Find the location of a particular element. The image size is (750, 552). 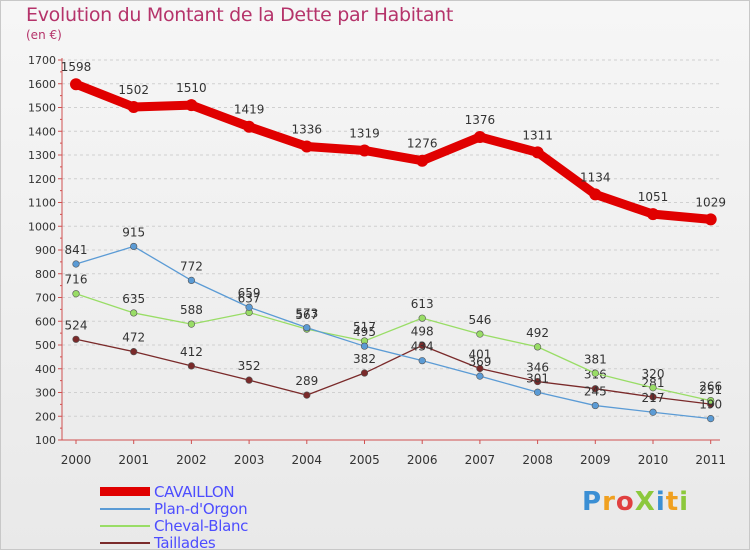

y-tick-label: 1300 is located at coordinates (42, 155).